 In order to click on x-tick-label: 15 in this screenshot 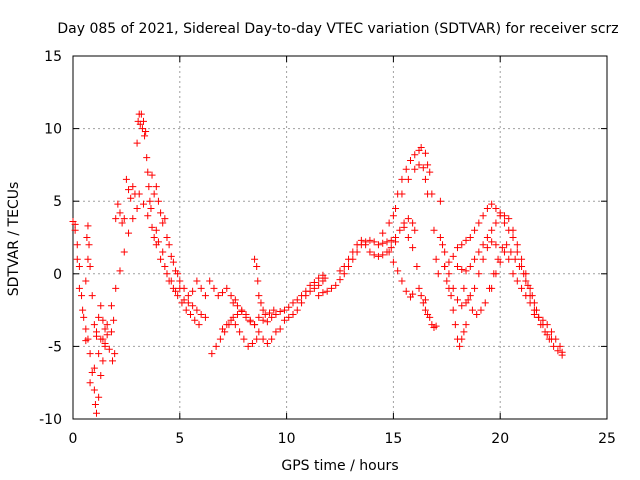, I will do `click(393, 439)`.